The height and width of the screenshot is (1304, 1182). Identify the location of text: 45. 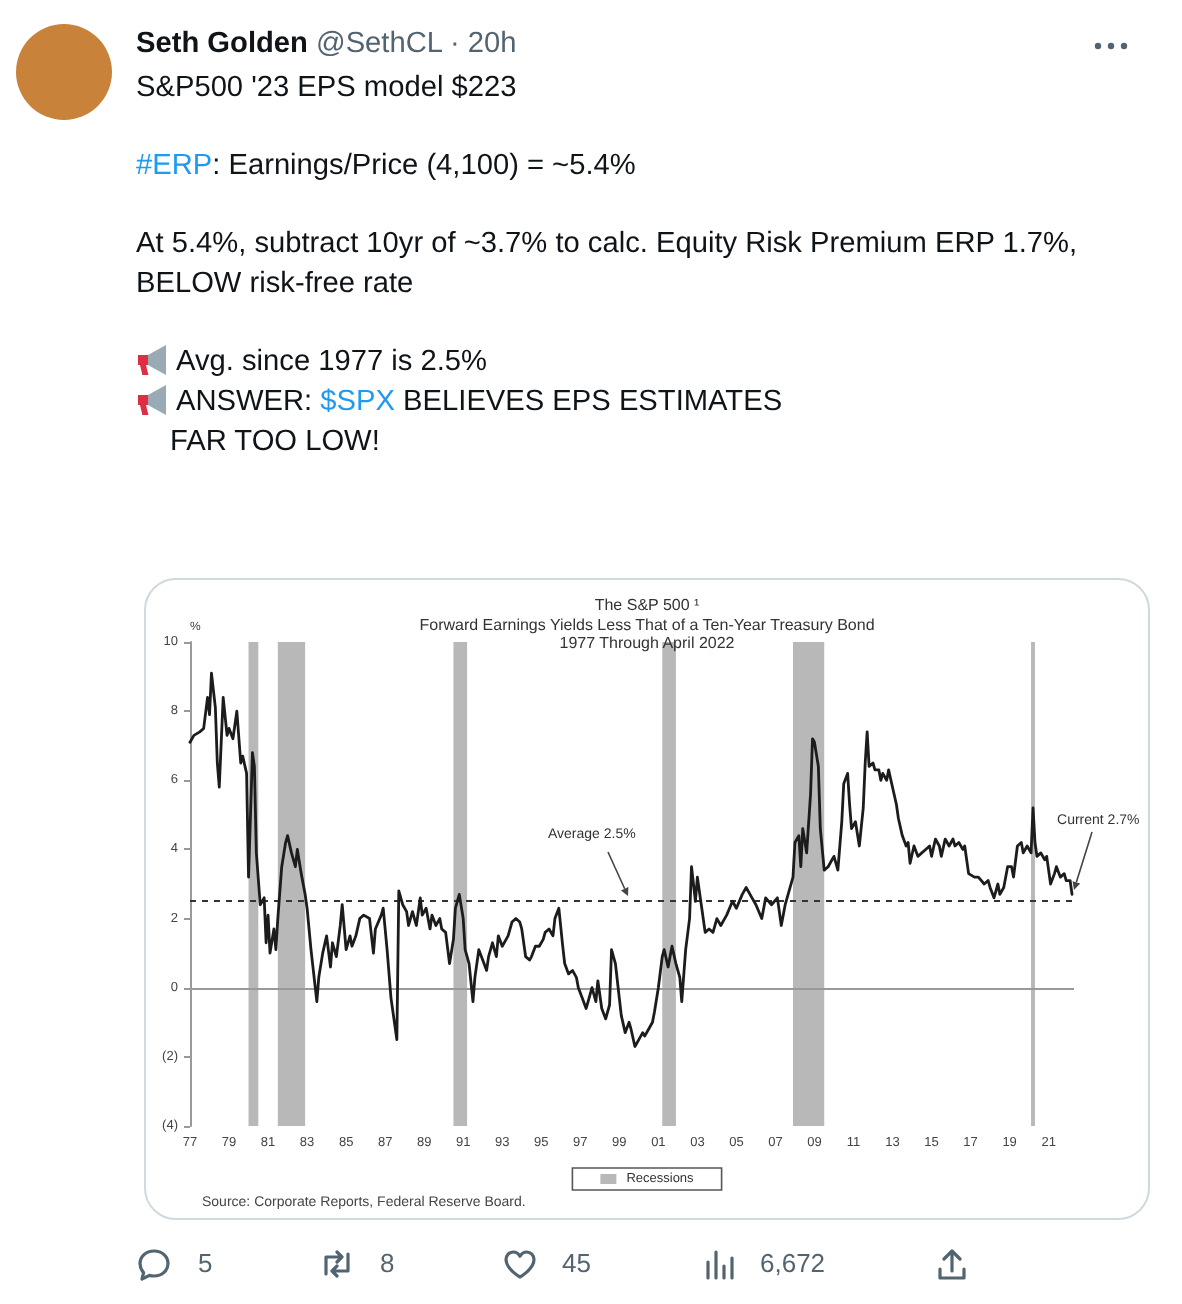
(576, 1264).